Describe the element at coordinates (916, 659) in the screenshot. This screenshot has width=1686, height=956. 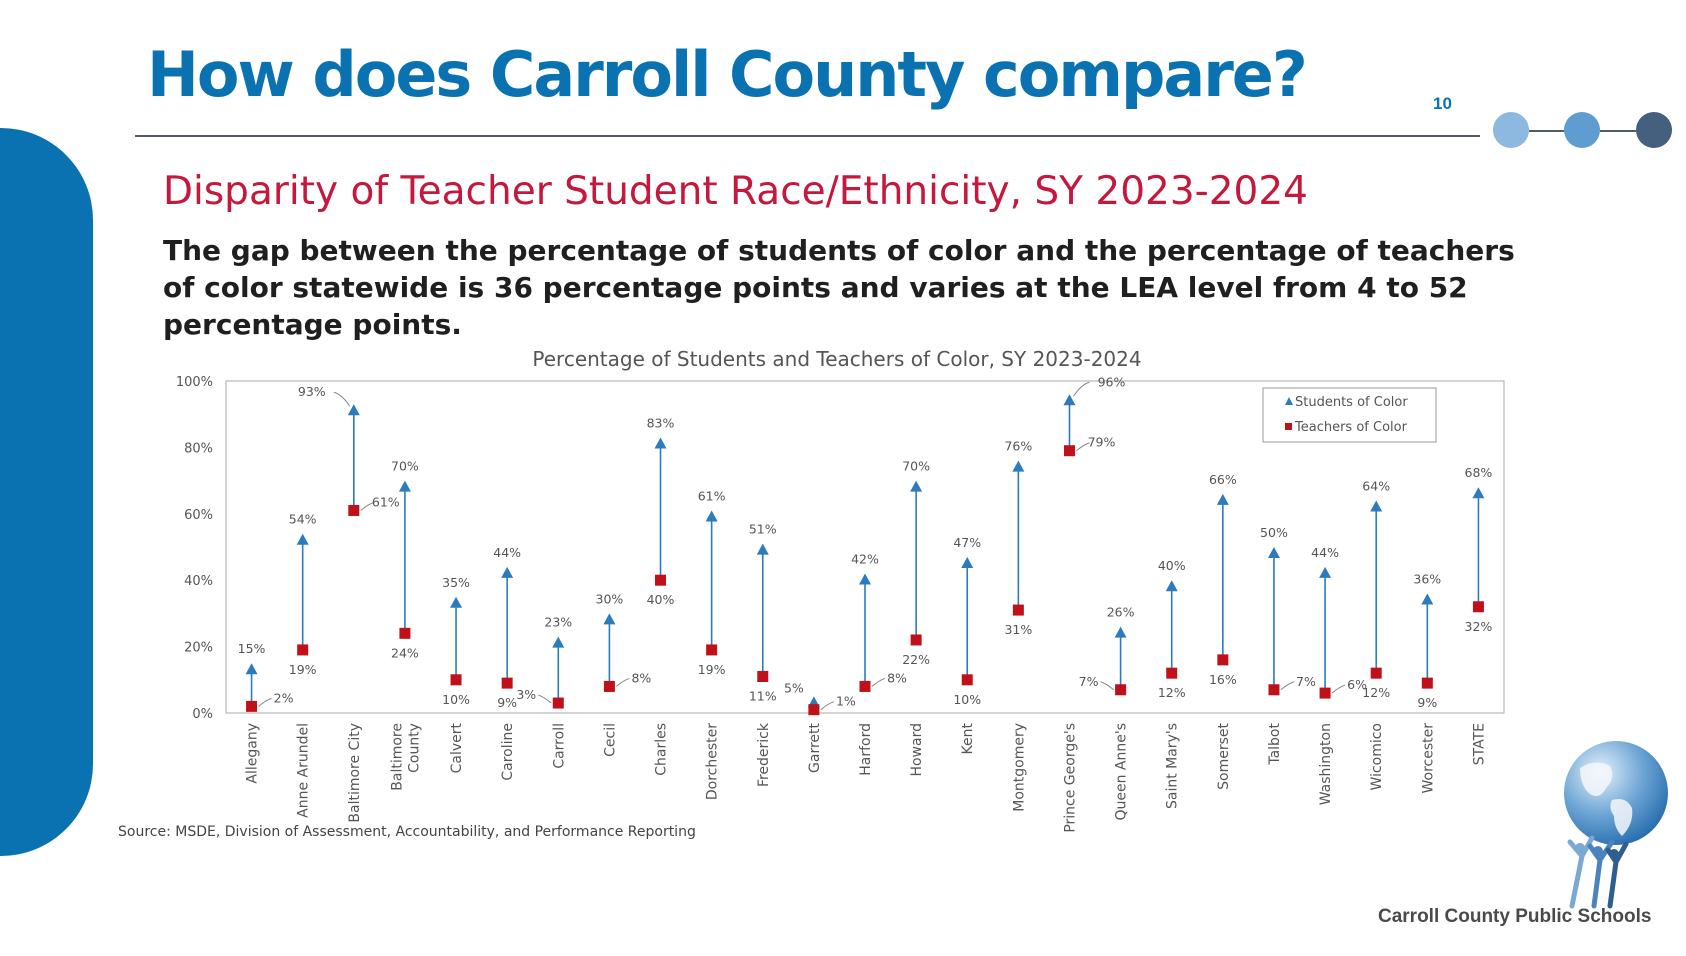
I see `teachers-value-label: 22%` at that location.